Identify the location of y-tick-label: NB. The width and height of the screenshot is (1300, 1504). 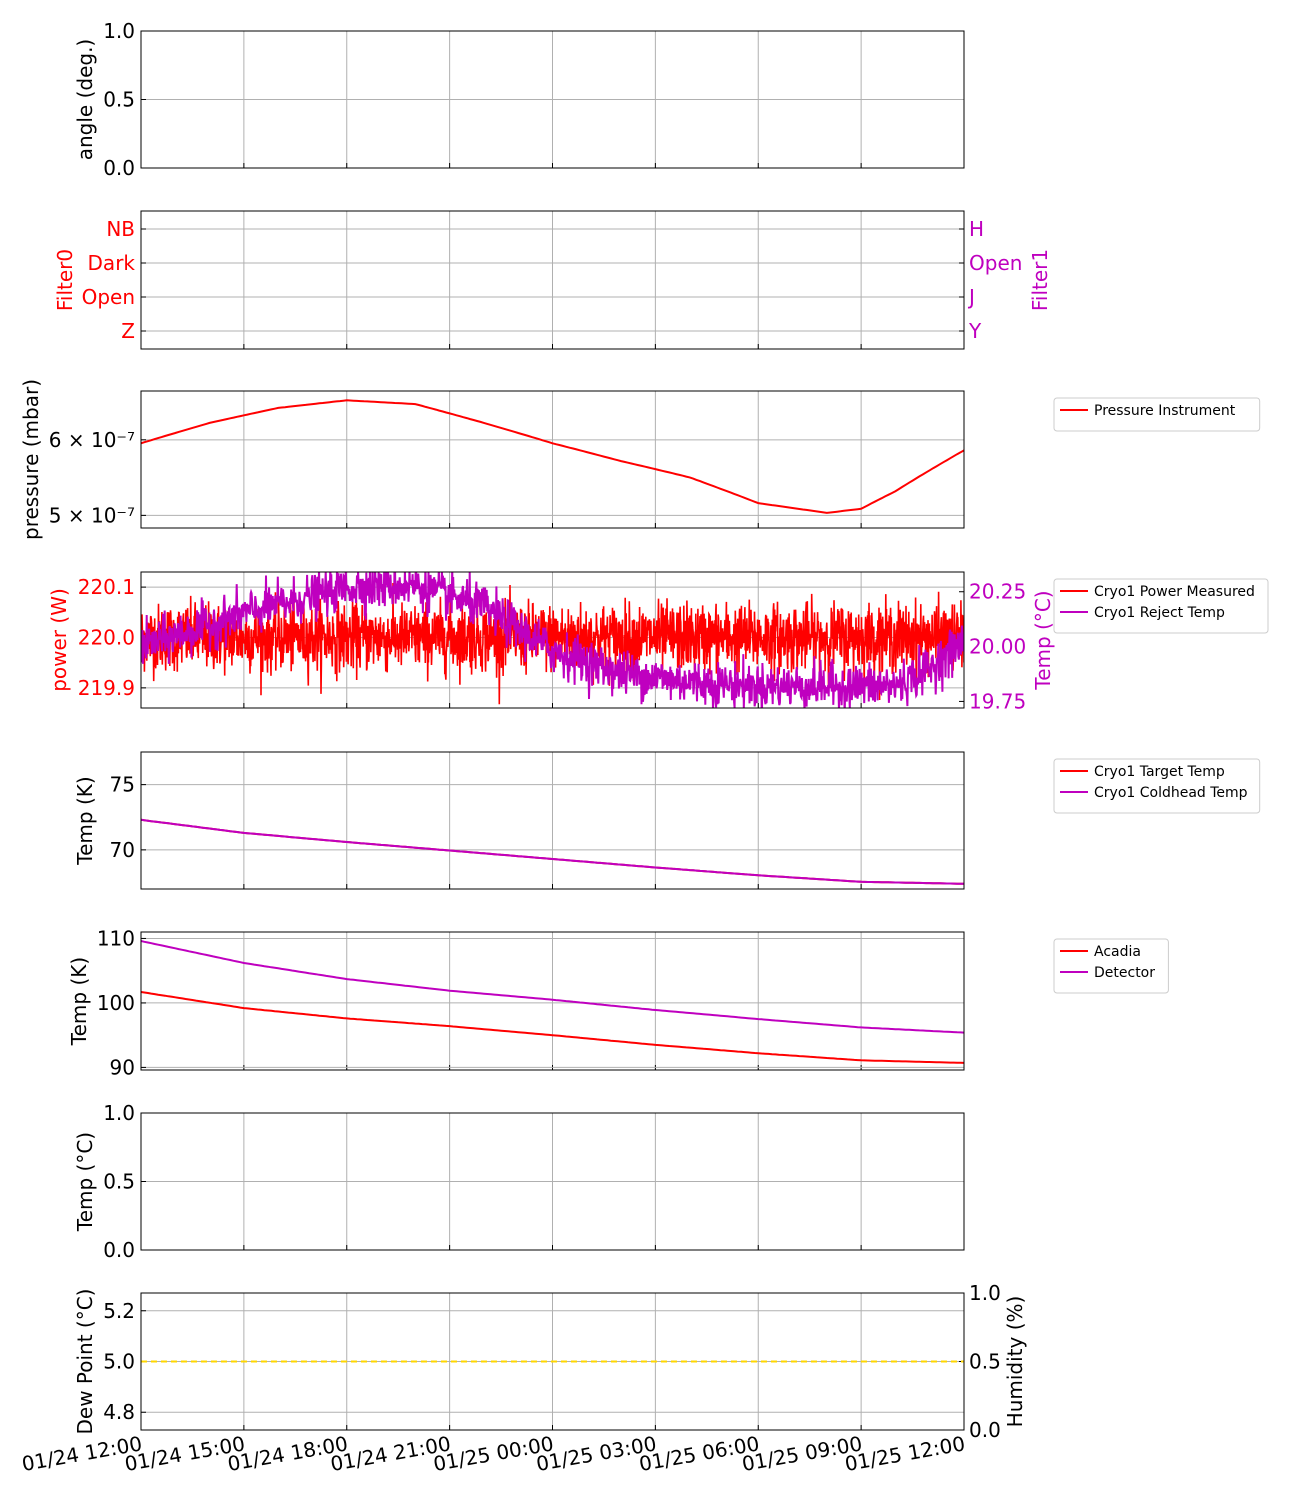
(120, 229).